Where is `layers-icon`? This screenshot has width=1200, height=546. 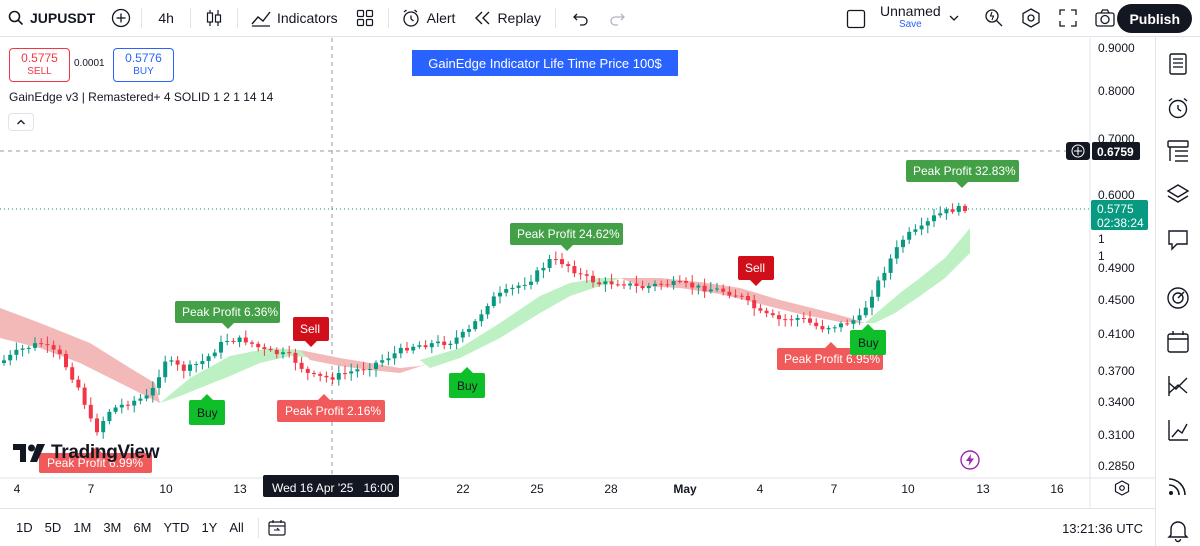 layers-icon is located at coordinates (1178, 195).